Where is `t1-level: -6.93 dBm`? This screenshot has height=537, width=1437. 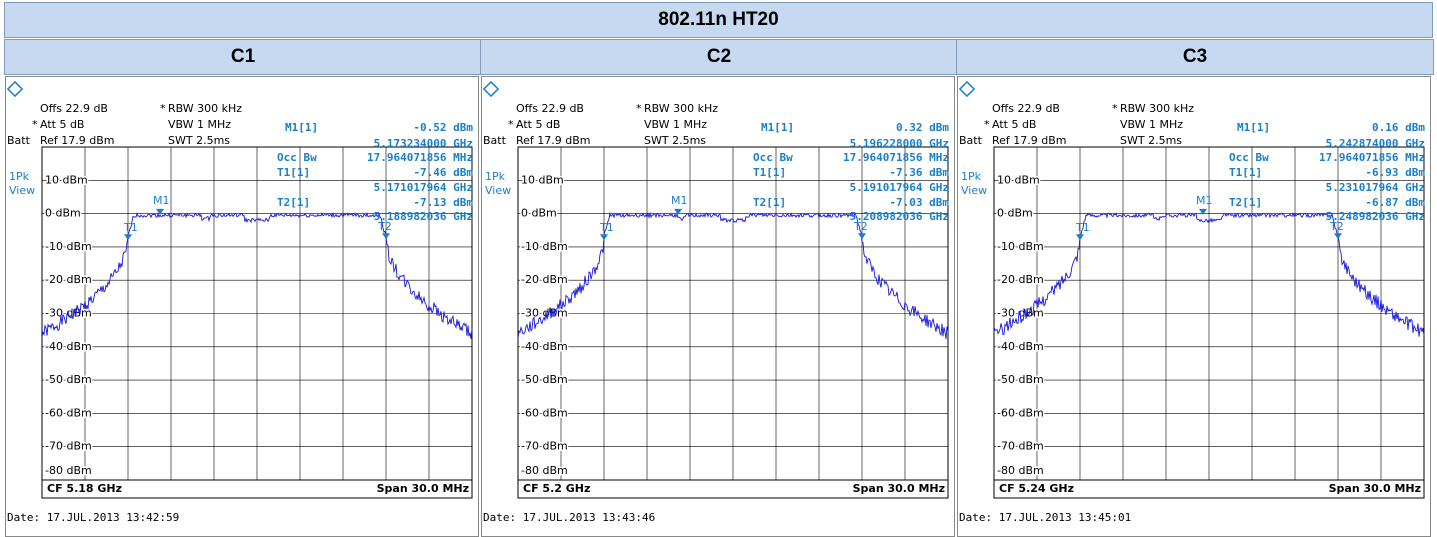
t1-level: -6.93 dBm is located at coordinates (1395, 172).